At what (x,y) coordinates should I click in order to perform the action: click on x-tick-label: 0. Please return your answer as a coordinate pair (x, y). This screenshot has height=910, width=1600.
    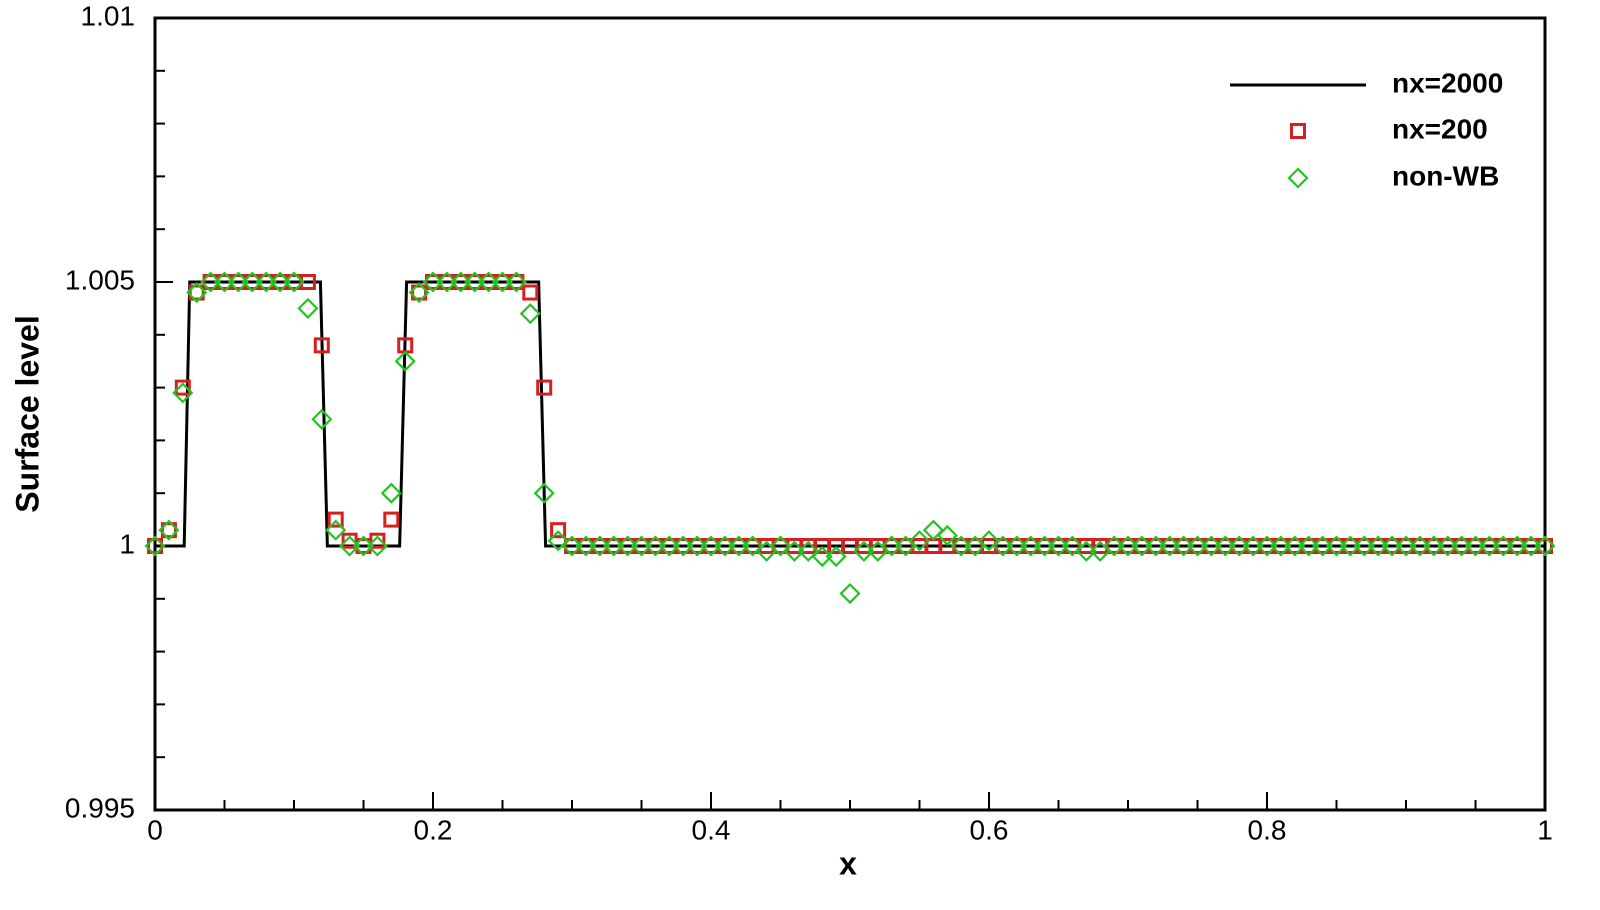
    Looking at the image, I should click on (155, 829).